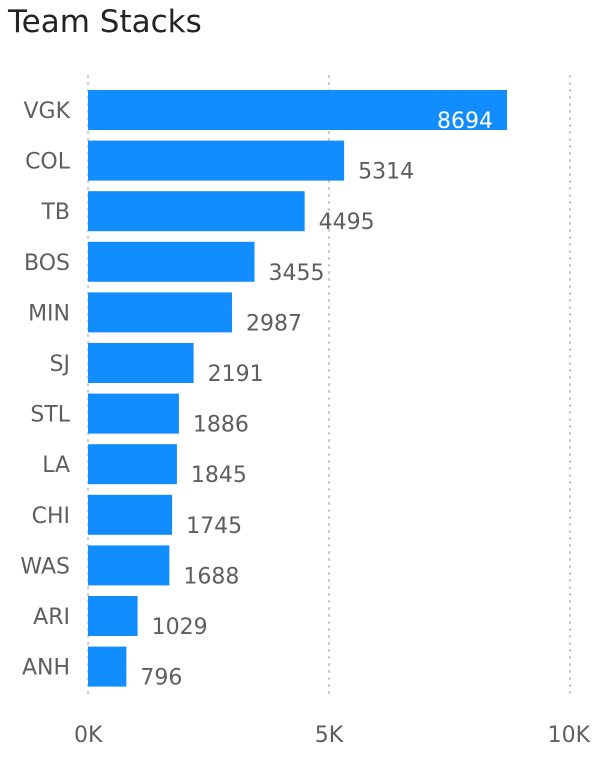 This screenshot has width=600, height=758. Describe the element at coordinates (347, 222) in the screenshot. I see `data-label-tb: 4495` at that location.